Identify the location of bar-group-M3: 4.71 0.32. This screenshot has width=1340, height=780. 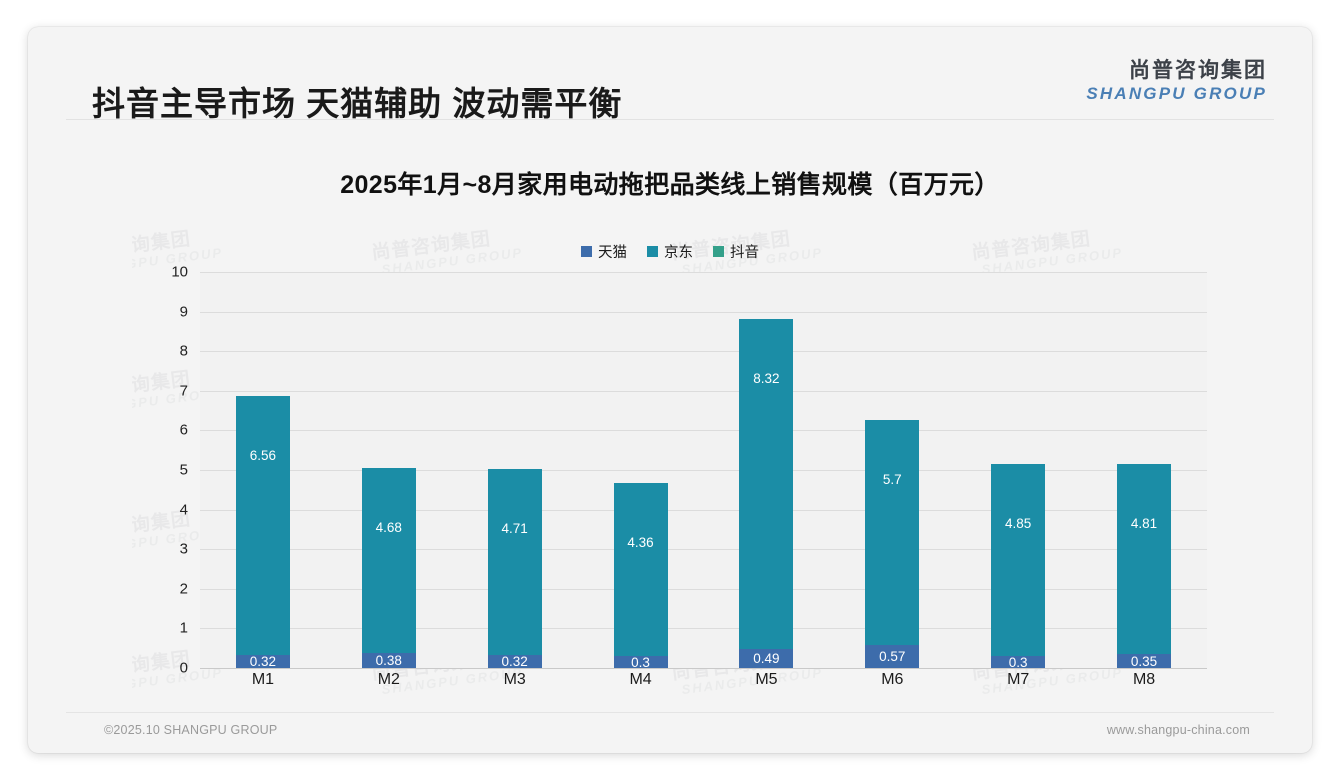
(514, 471).